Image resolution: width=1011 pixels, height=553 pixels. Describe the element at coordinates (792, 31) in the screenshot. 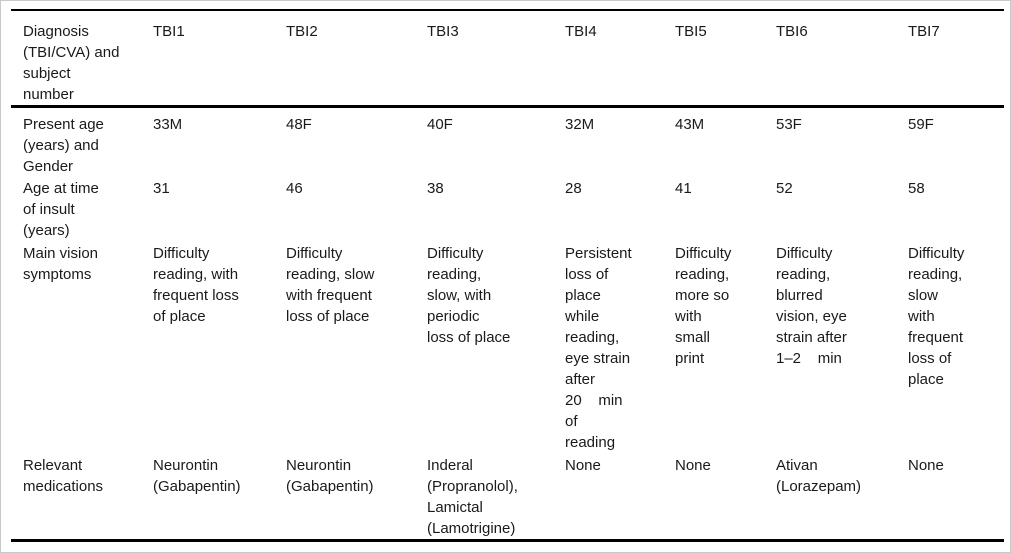

I see `column-header-tbi6: TBI6` at that location.